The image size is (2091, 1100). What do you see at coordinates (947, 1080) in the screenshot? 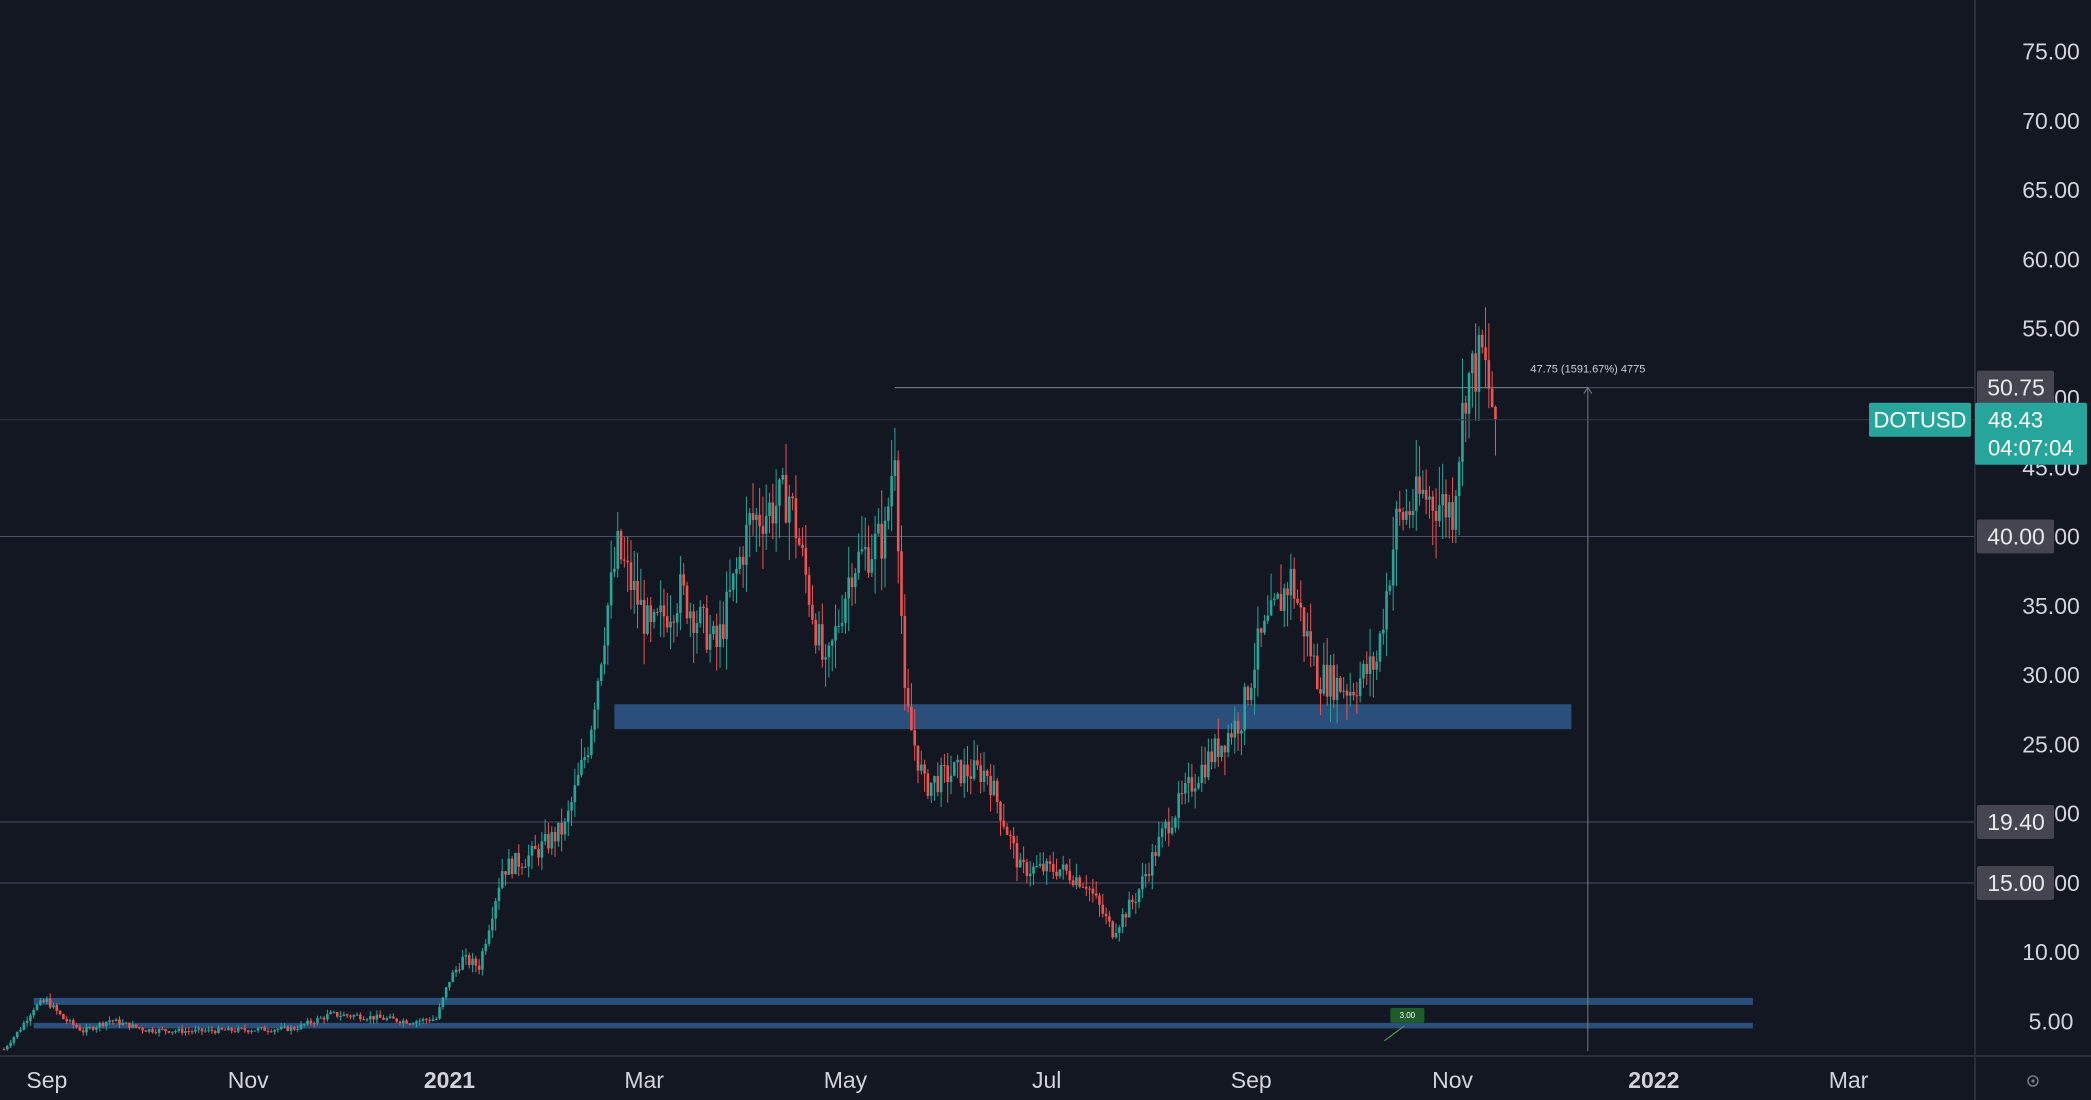
I see `time-axis: Sep Nov 2021 Mar May Jul Sep Nov 2022 Mar` at bounding box center [947, 1080].